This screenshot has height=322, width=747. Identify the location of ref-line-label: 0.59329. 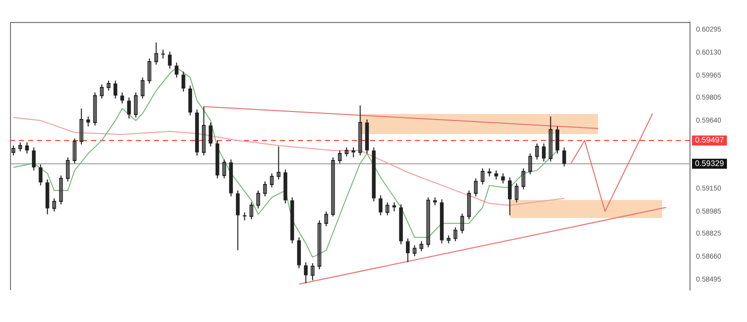
(709, 163).